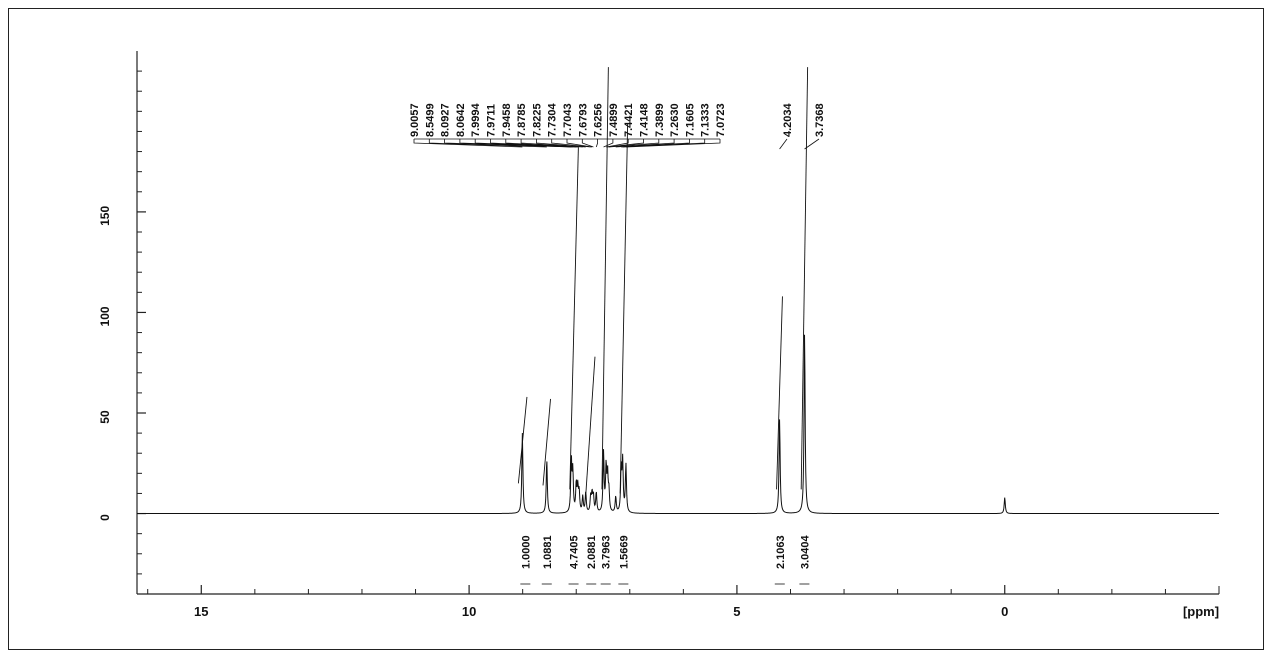 The image size is (1272, 658). I want to click on peak-label: 7.7304, so click(553, 119).